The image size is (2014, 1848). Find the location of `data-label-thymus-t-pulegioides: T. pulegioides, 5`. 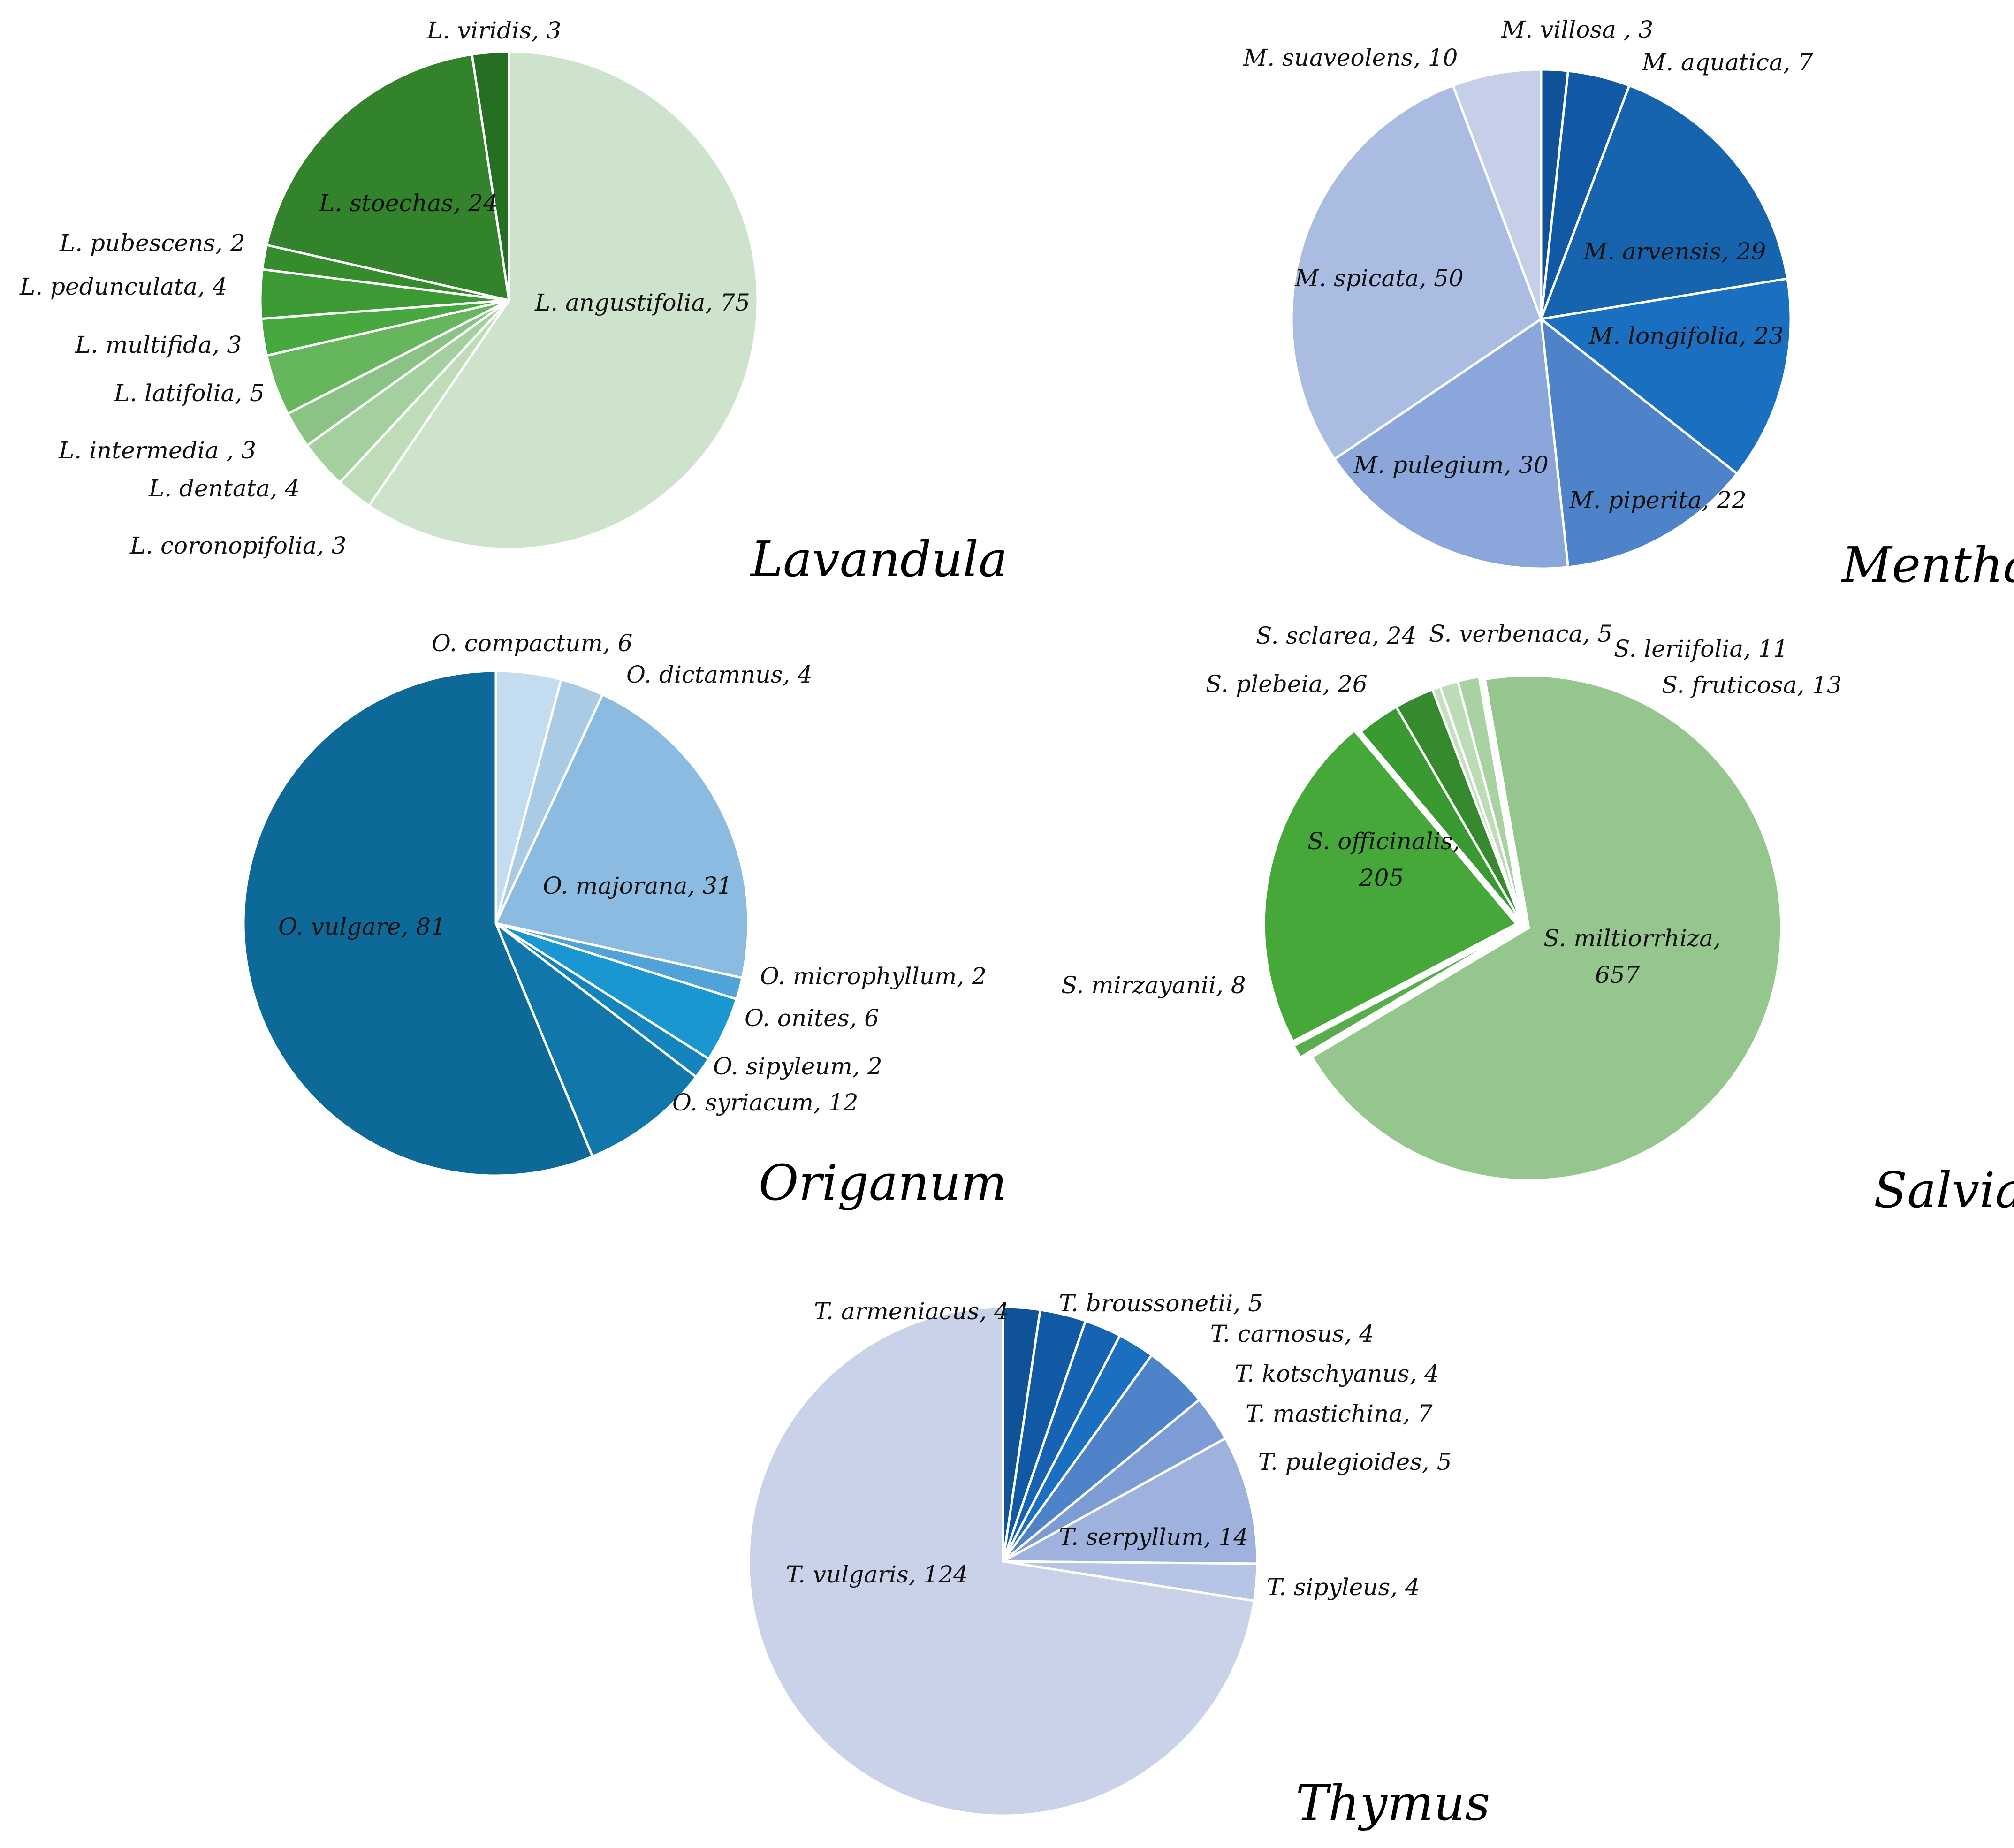

data-label-thymus-t-pulegioides: T. pulegioides, 5 is located at coordinates (1355, 1461).